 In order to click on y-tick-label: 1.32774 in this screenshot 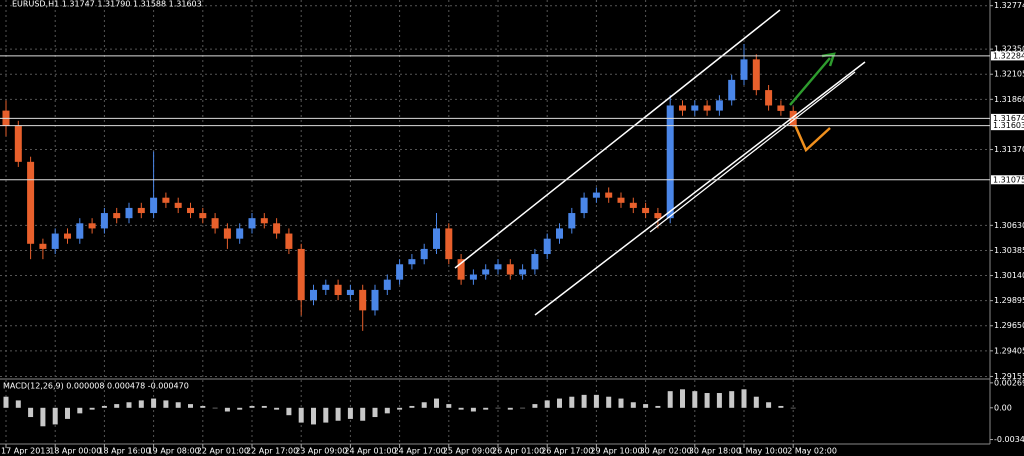, I will do `click(1009, 5)`.